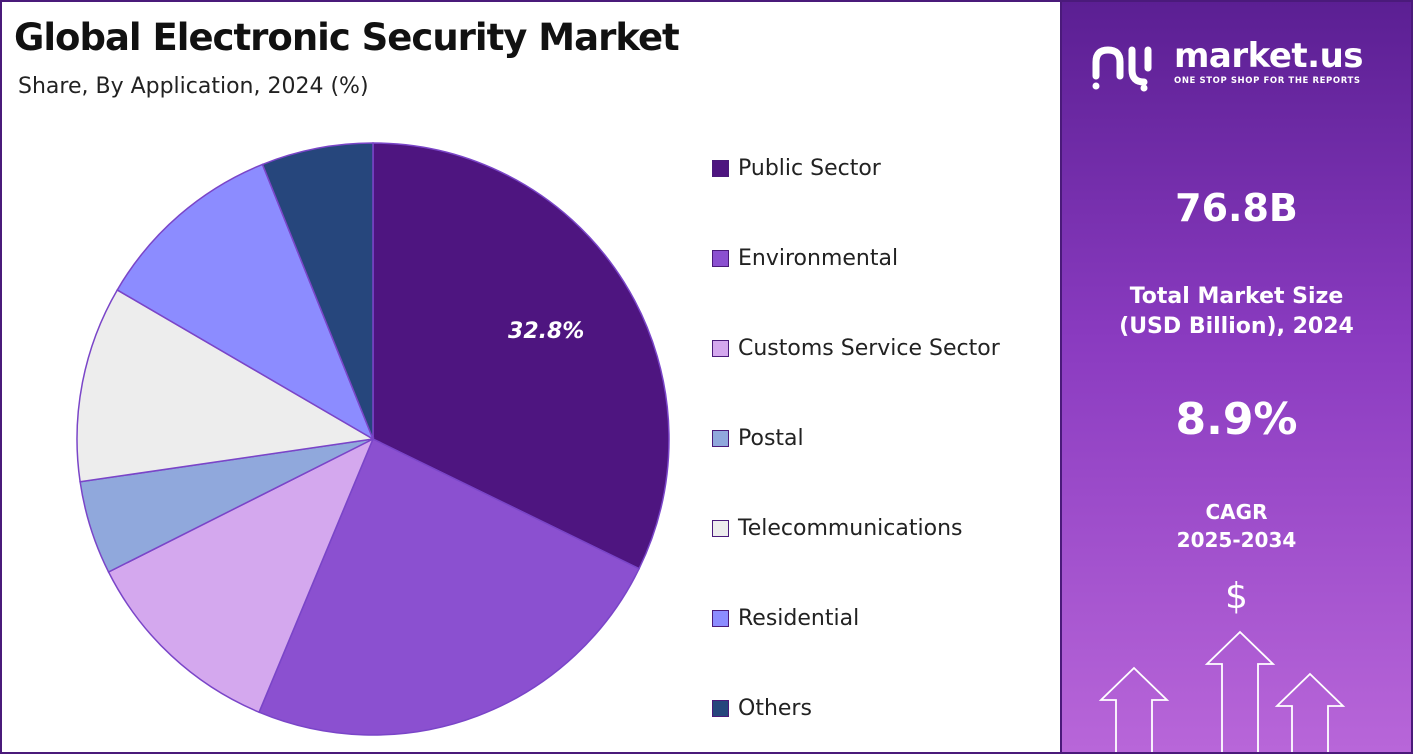  Describe the element at coordinates (869, 348) in the screenshot. I see `legend-label: Customs Service Sector` at that location.